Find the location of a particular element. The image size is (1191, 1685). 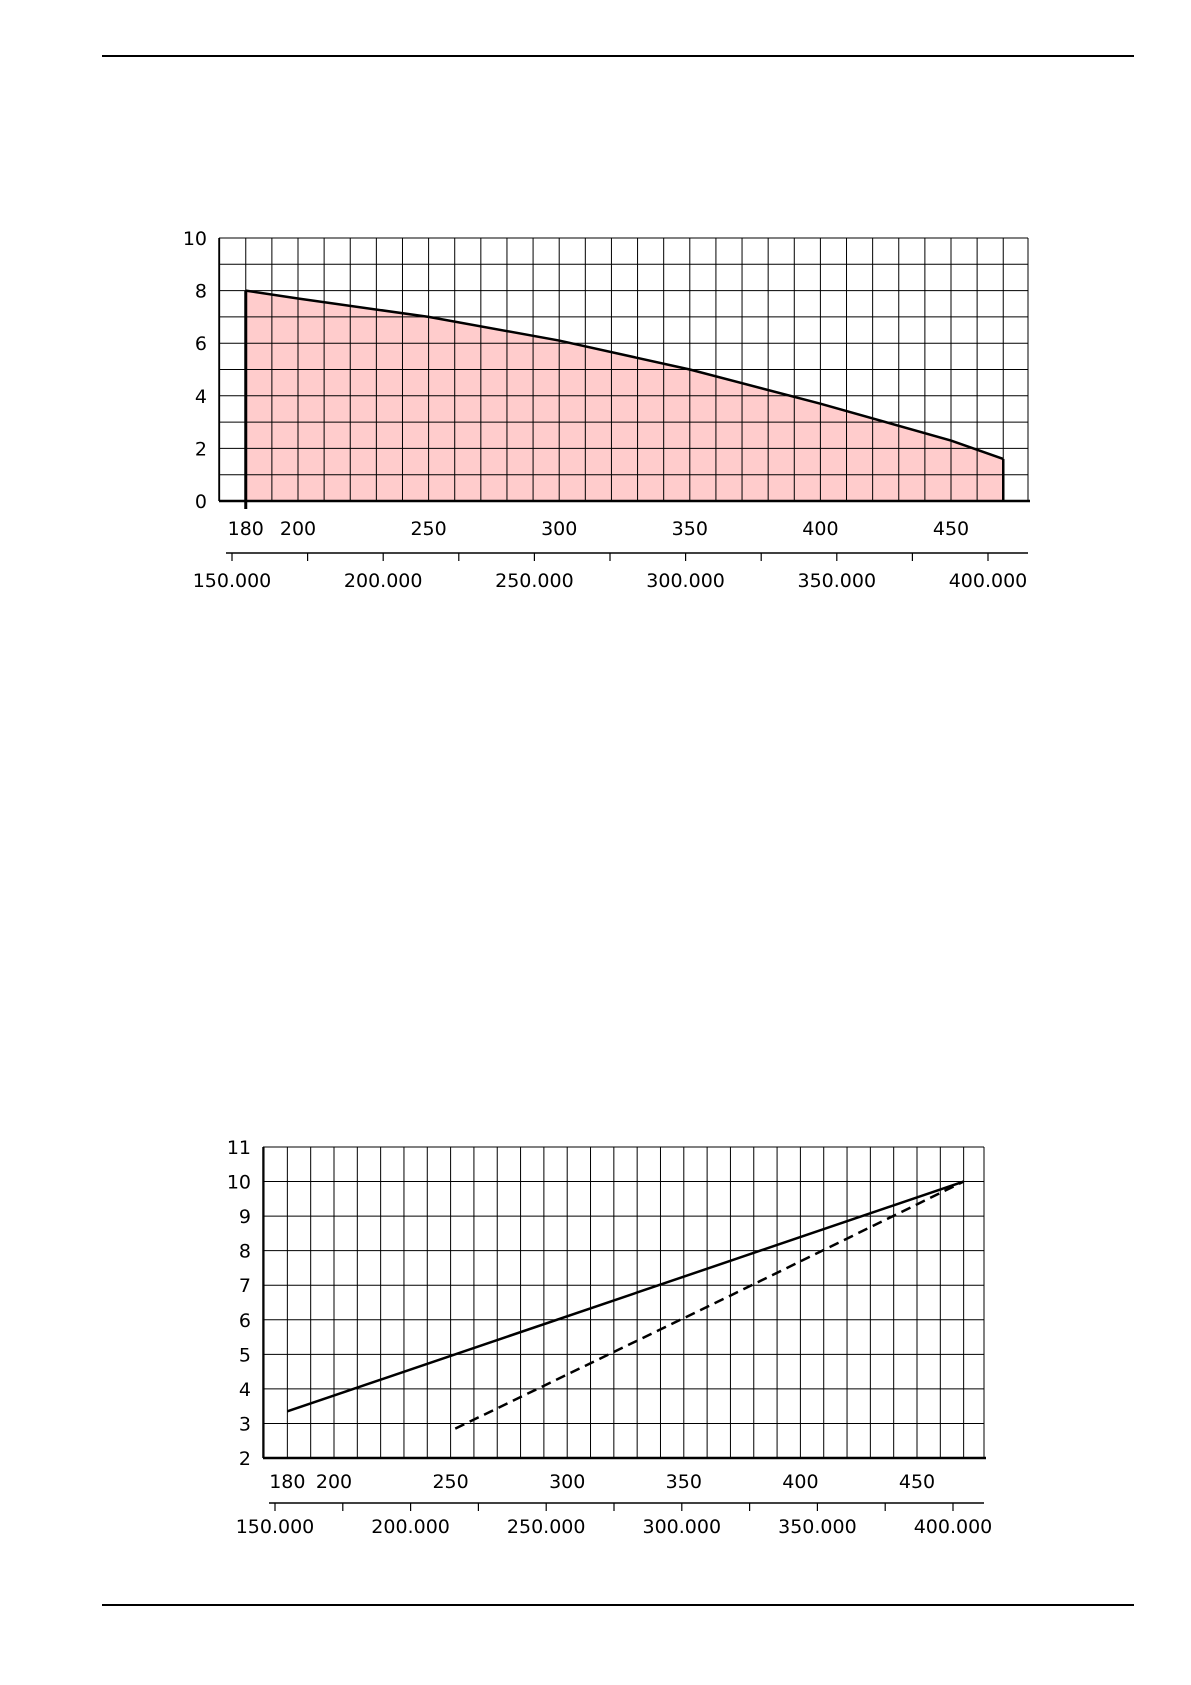

series-line-solid is located at coordinates (625, 1296).